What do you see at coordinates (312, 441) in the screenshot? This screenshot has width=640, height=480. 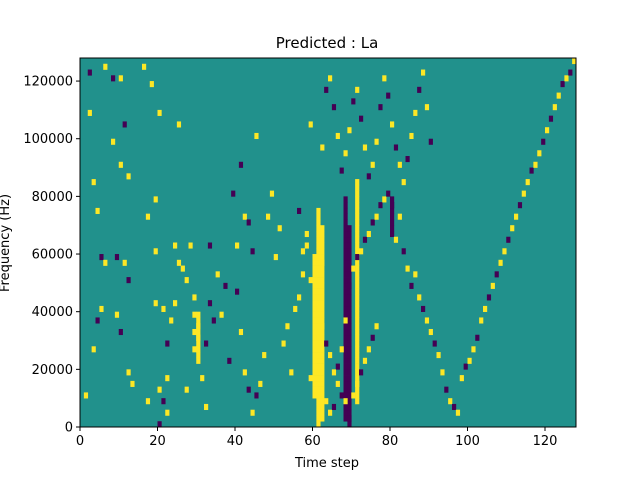 I see `x-tick-label: 60` at bounding box center [312, 441].